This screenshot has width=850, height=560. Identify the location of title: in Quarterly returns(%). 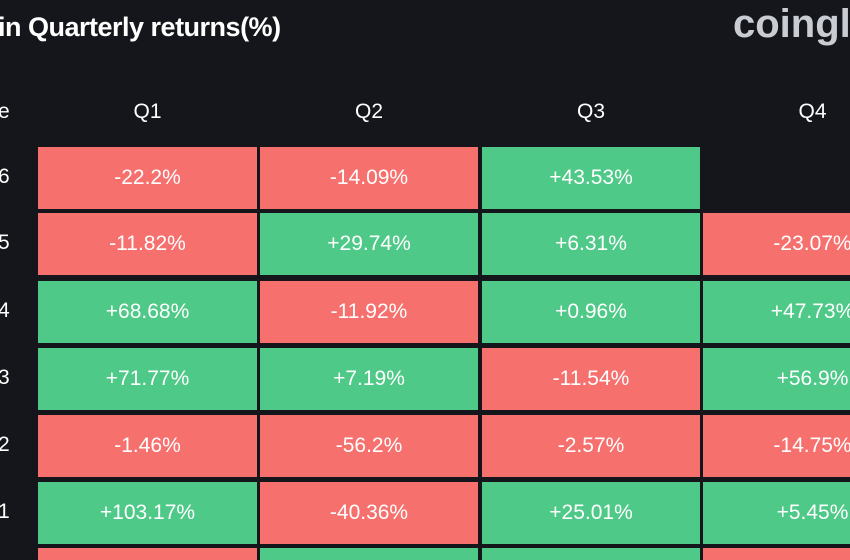
(140, 27).